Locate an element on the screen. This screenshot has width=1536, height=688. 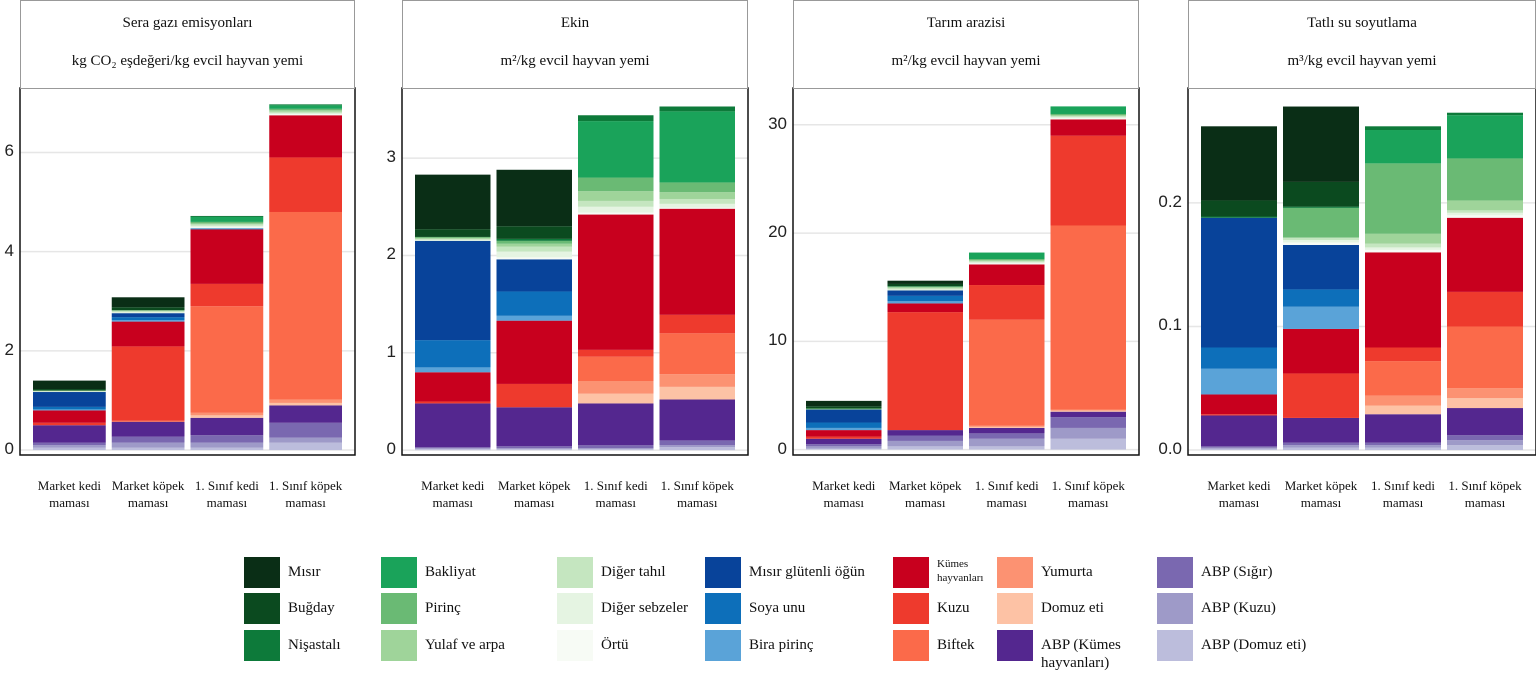
legend-label: Bakliyat is located at coordinates (450, 572).